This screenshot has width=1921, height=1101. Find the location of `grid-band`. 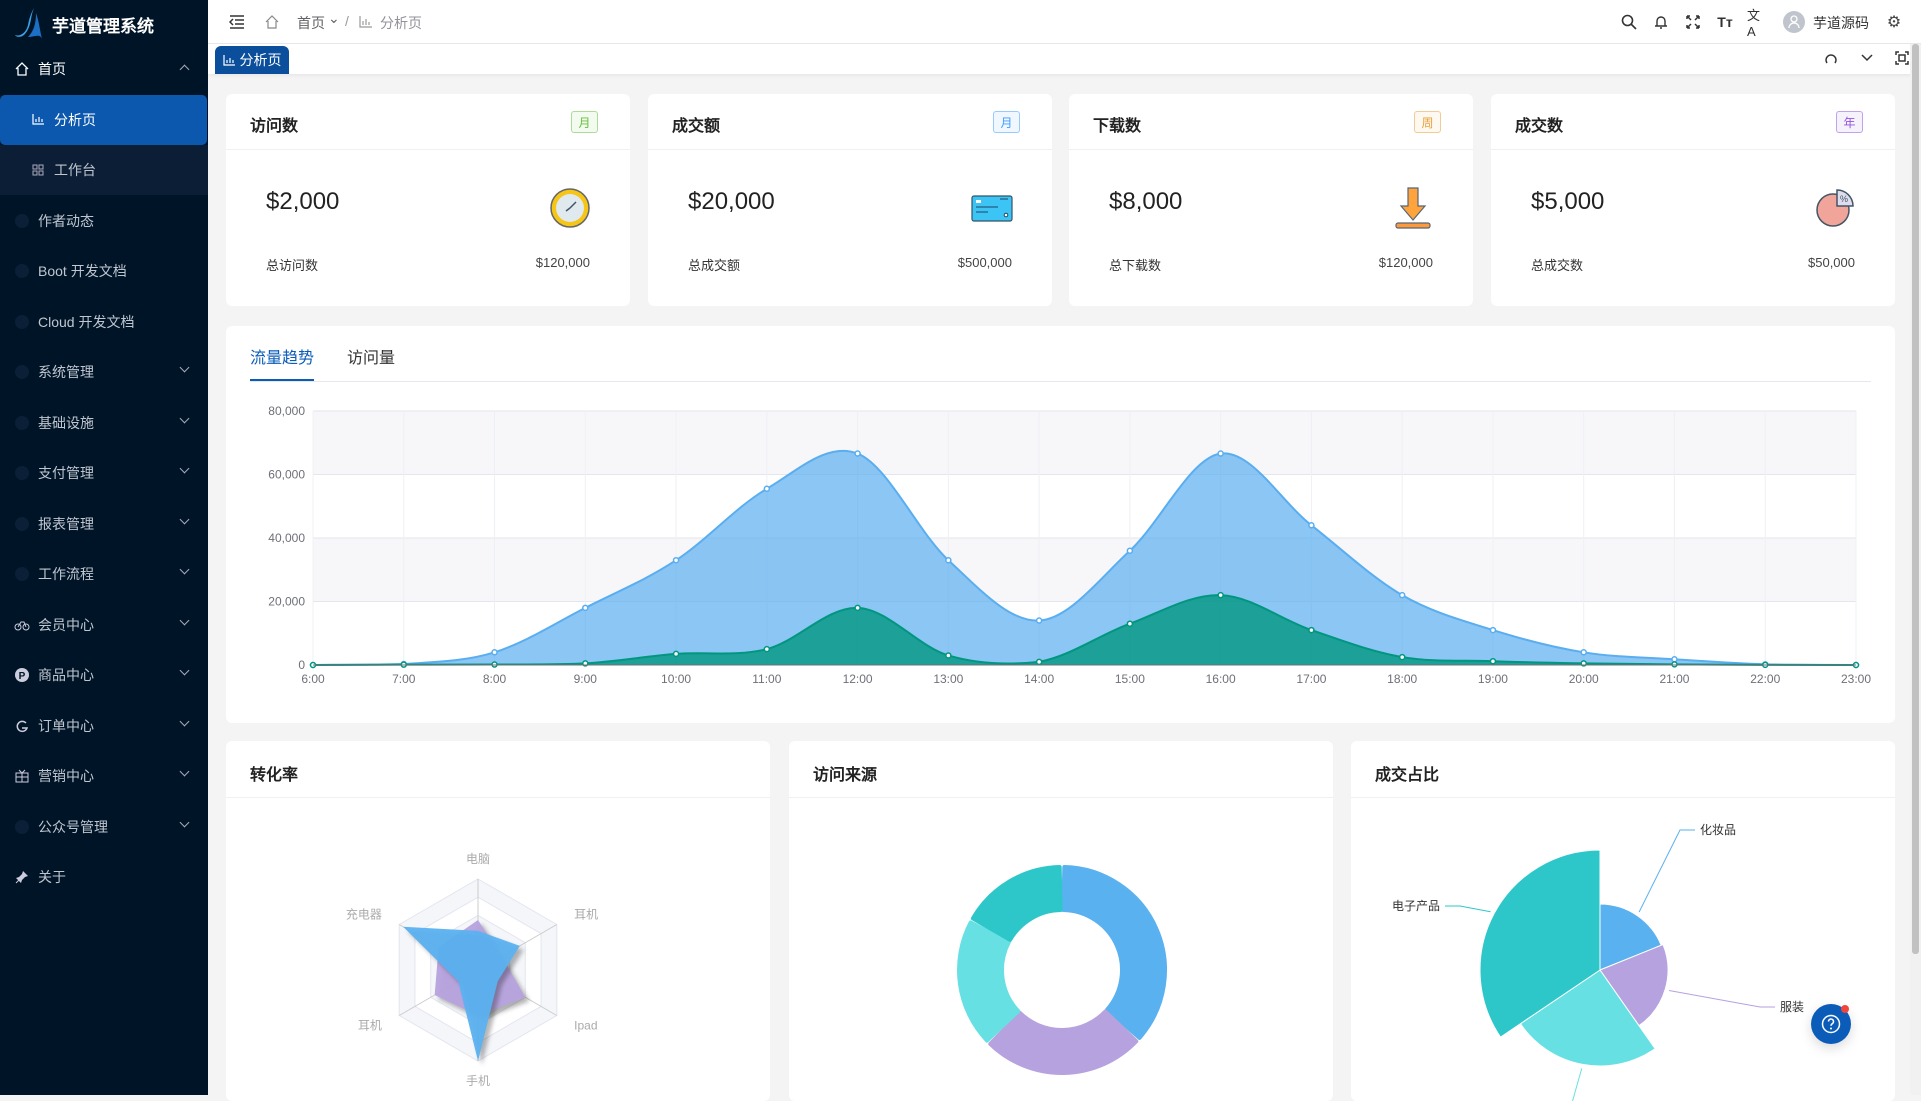

grid-band is located at coordinates (1084, 443).